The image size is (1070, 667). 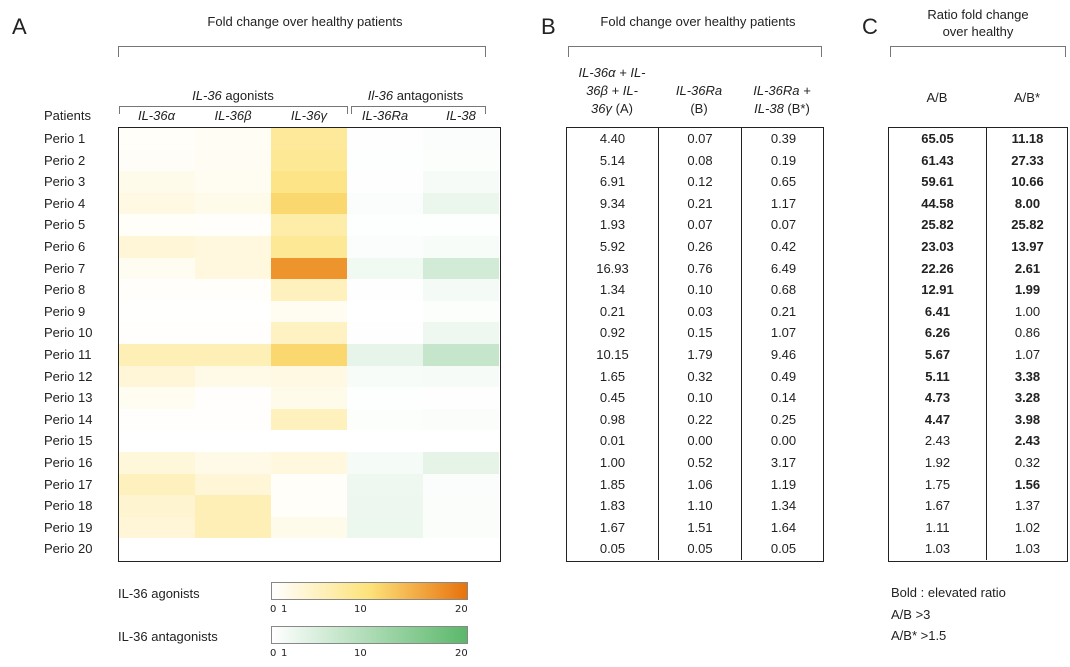 What do you see at coordinates (65, 268) in the screenshot?
I see `patient-label: Perio 7` at bounding box center [65, 268].